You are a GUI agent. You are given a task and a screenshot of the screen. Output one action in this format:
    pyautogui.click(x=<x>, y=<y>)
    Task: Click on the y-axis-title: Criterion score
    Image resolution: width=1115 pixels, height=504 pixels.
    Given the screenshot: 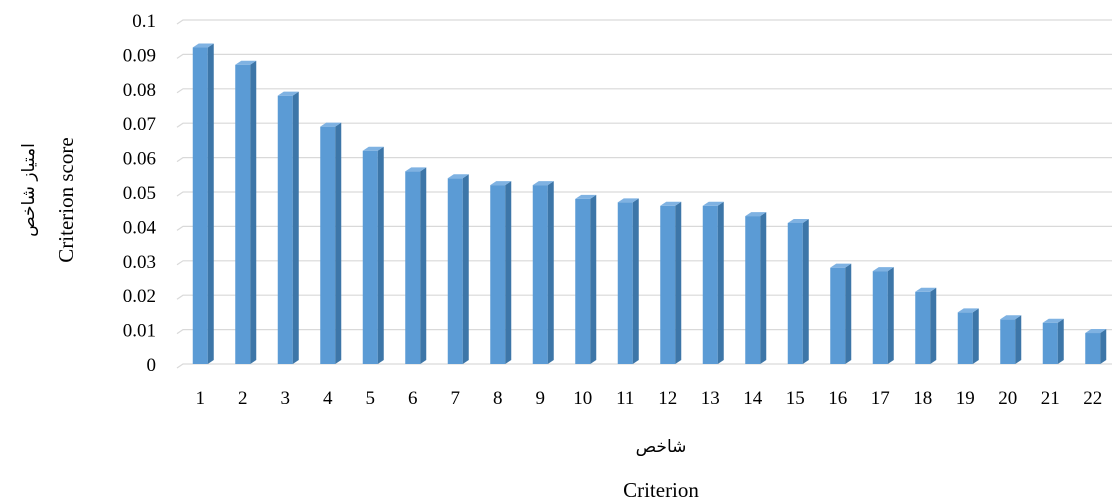 What is the action you would take?
    pyautogui.click(x=66, y=199)
    